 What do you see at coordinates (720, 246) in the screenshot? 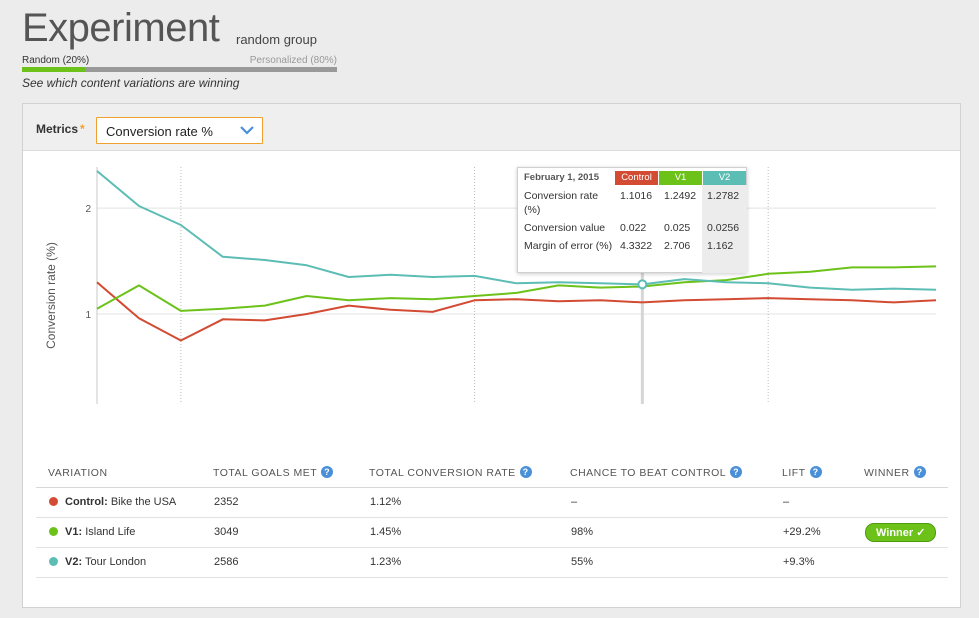
I see `tooltip-value: 1.162` at bounding box center [720, 246].